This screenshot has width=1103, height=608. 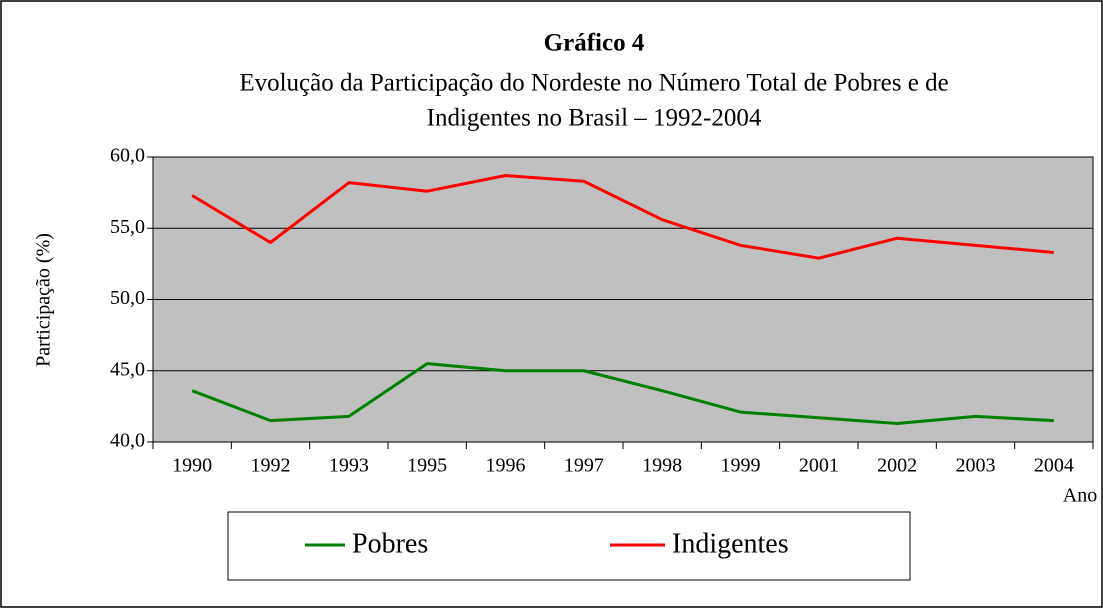 What do you see at coordinates (1080, 496) in the screenshot?
I see `x-axis-label: Ano` at bounding box center [1080, 496].